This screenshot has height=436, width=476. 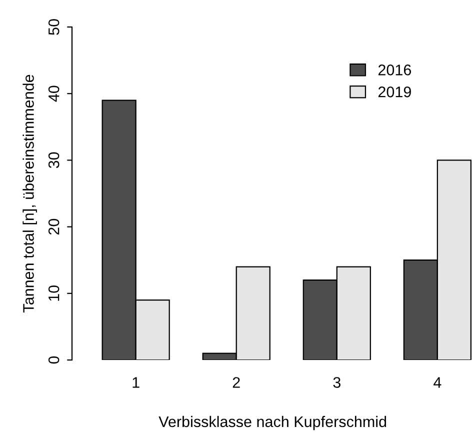 I want to click on y-tick-label: 10, so click(x=54, y=293).